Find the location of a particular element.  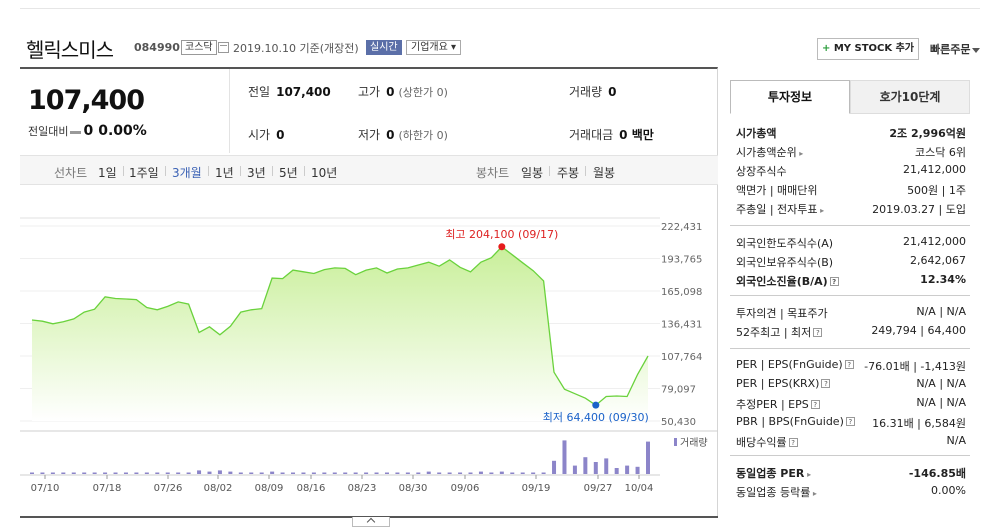

range-3year: 3년 is located at coordinates (256, 173).